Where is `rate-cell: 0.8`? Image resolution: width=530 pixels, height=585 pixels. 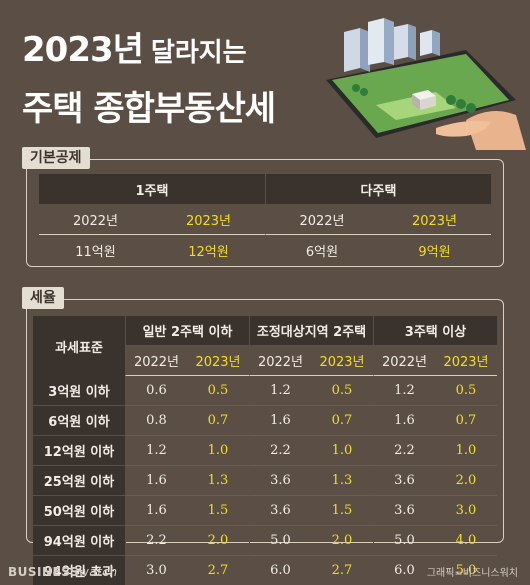 rate-cell: 0.8 is located at coordinates (156, 421).